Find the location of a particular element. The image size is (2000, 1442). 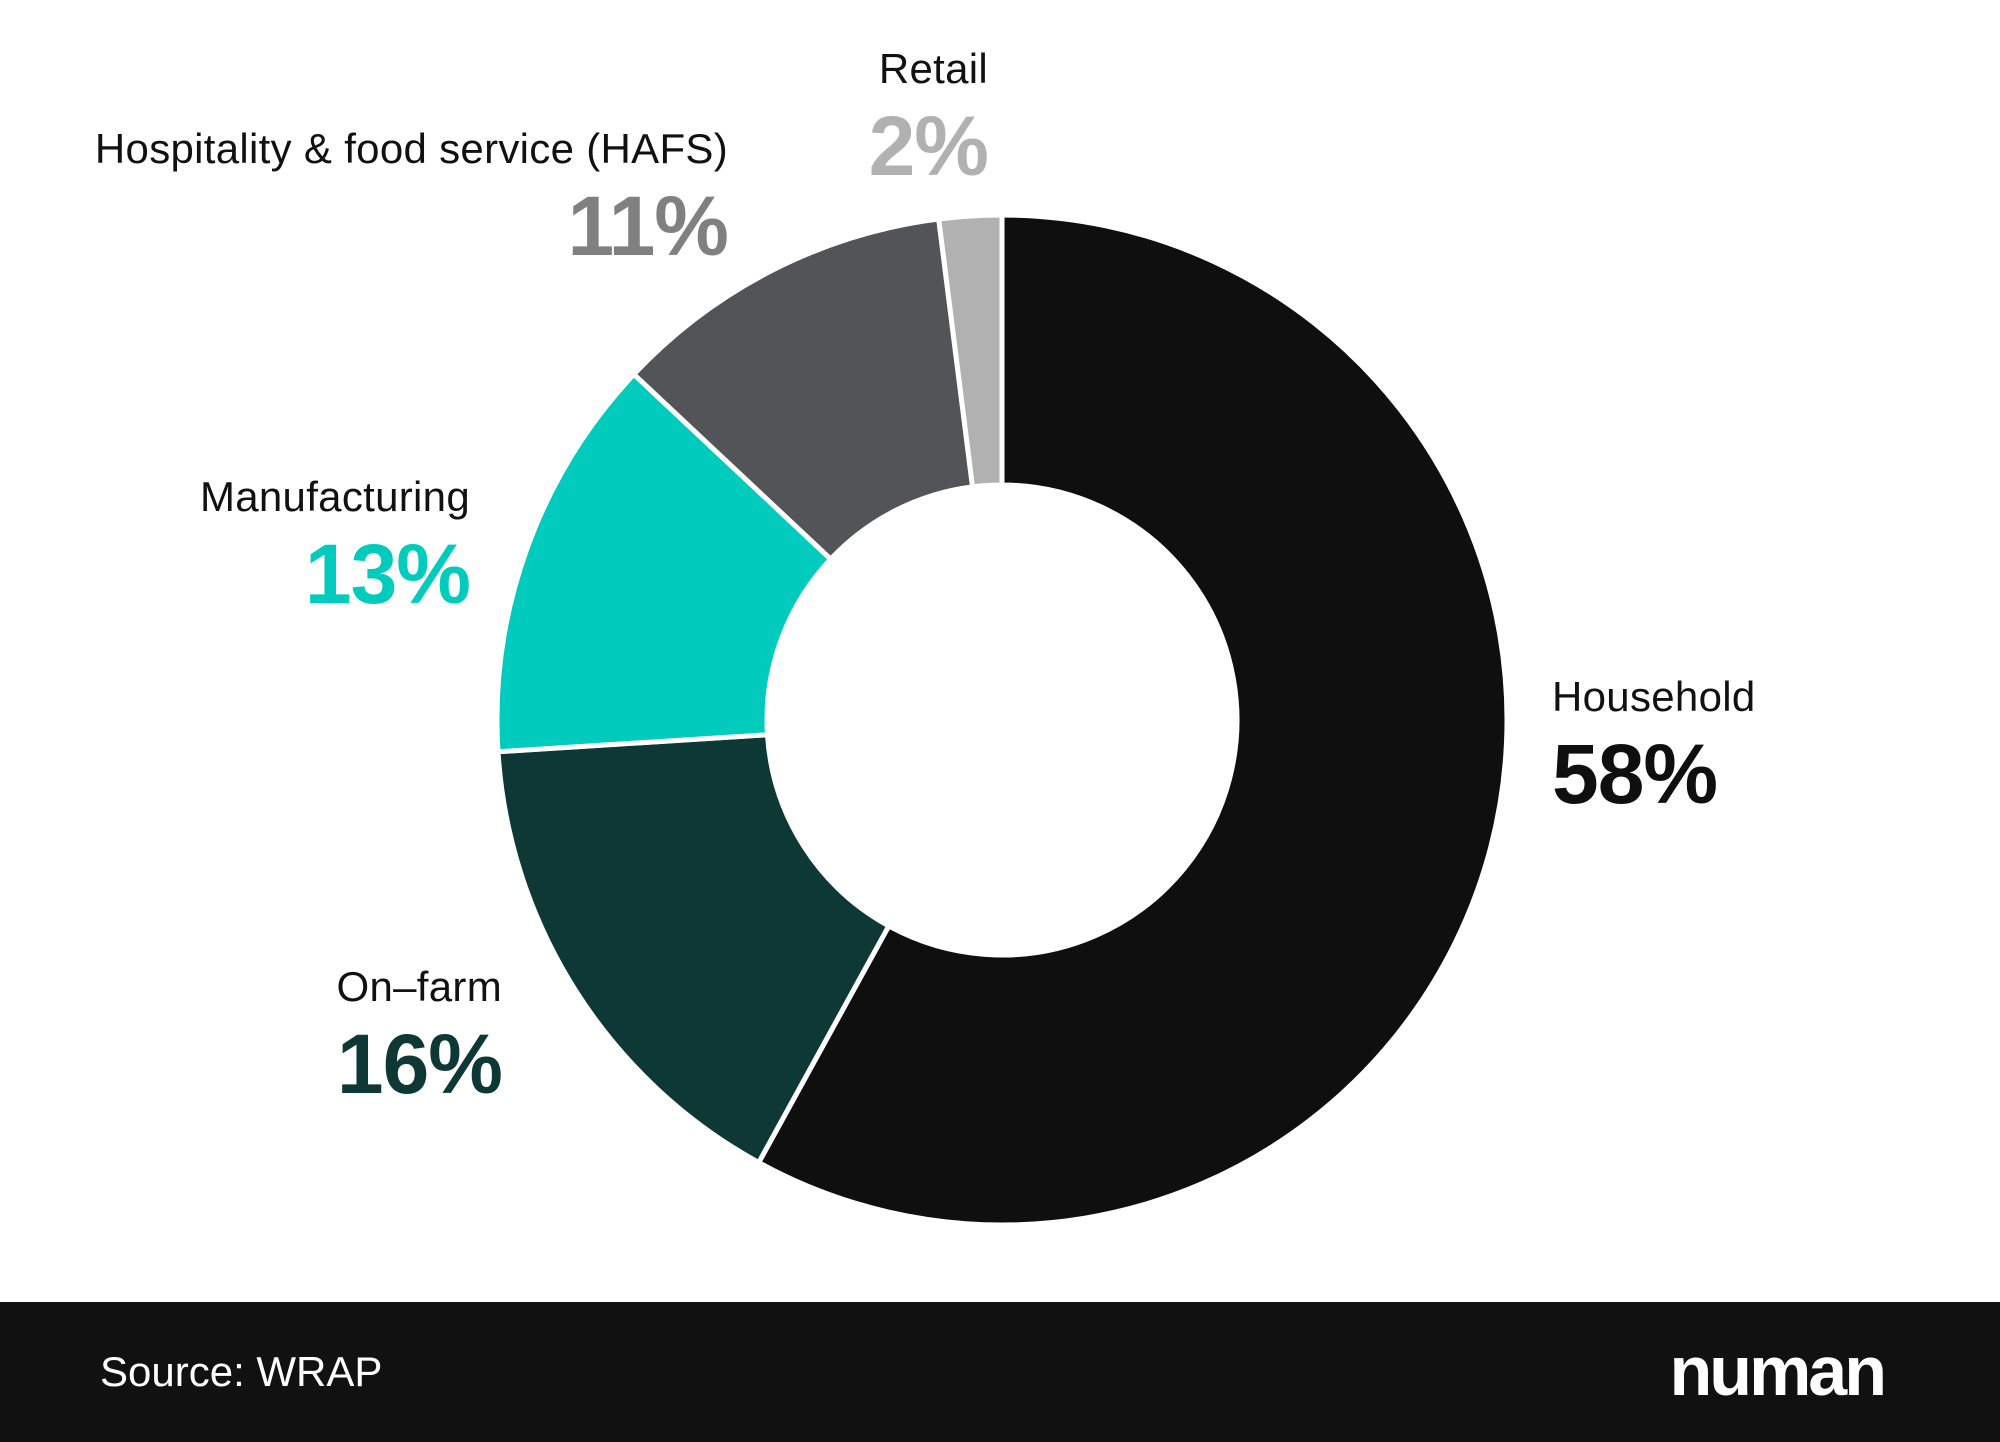

brand-logo: numan is located at coordinates (1778, 1371).